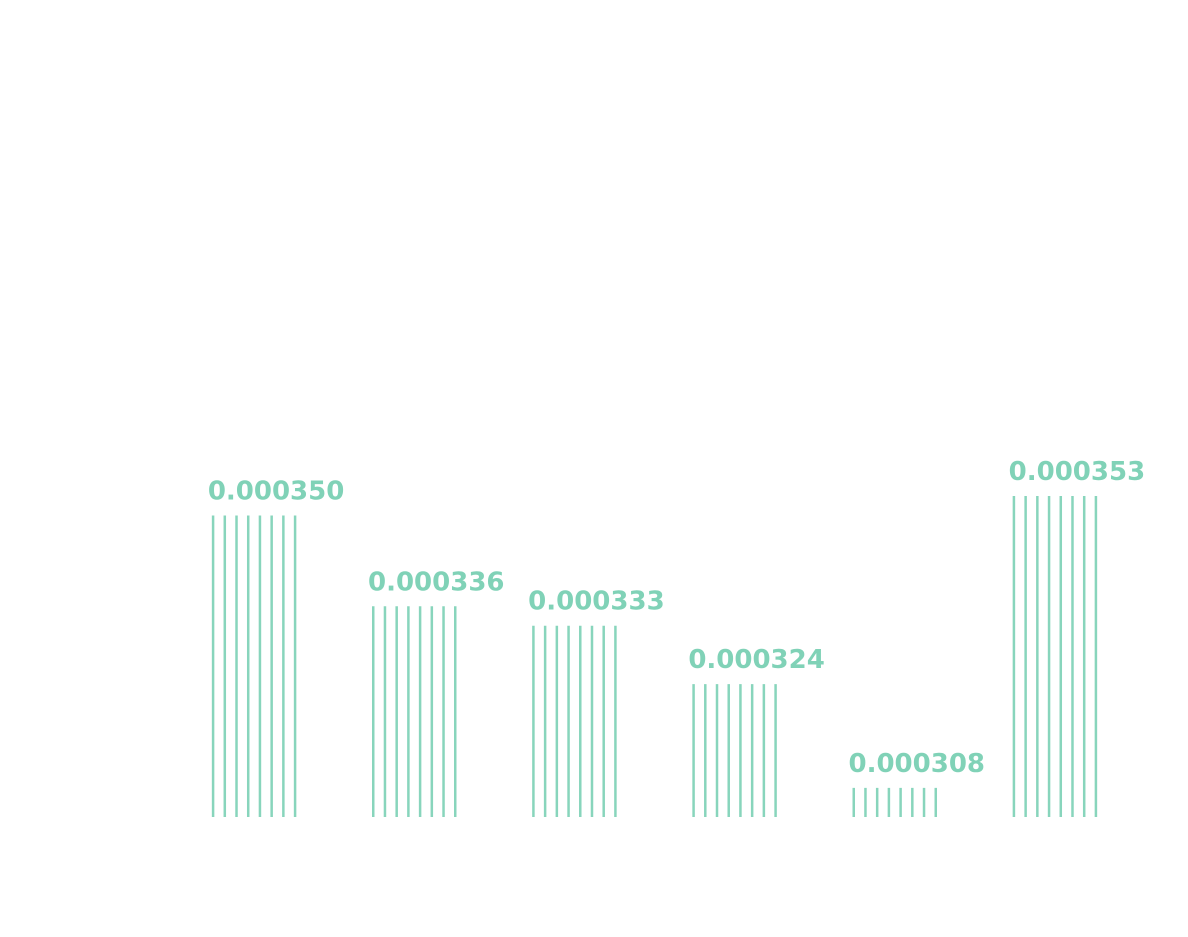 Image resolution: width=1188 pixels, height=937 pixels. What do you see at coordinates (276, 492) in the screenshot?
I see `value-label: 0.000350` at bounding box center [276, 492].